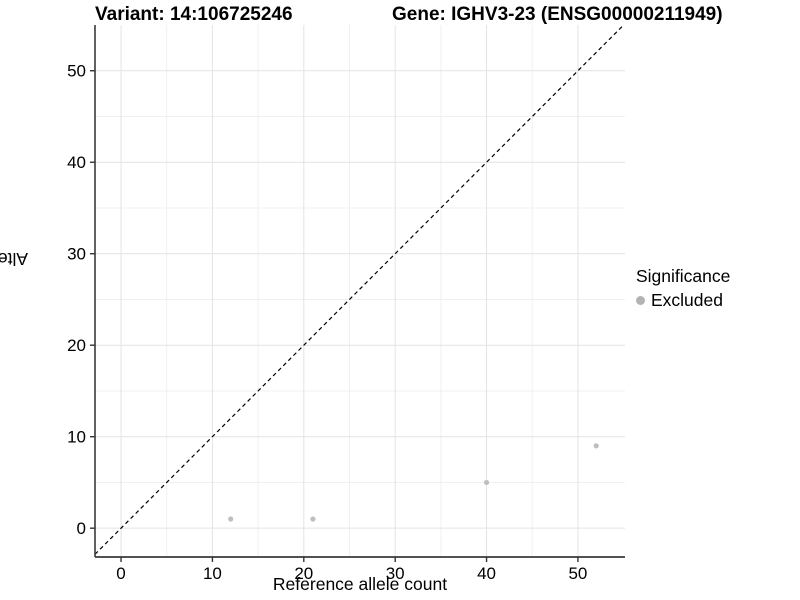  What do you see at coordinates (81, 528) in the screenshot?
I see `y-tick-label: 0` at bounding box center [81, 528].